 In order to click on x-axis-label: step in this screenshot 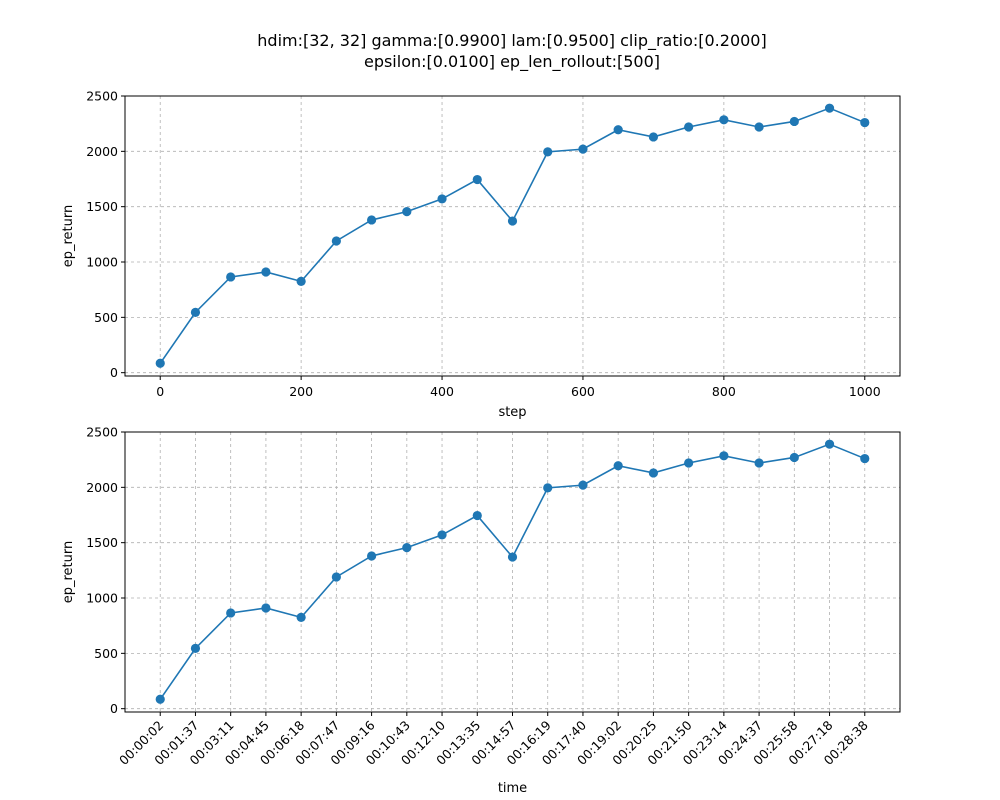, I will do `click(512, 412)`.